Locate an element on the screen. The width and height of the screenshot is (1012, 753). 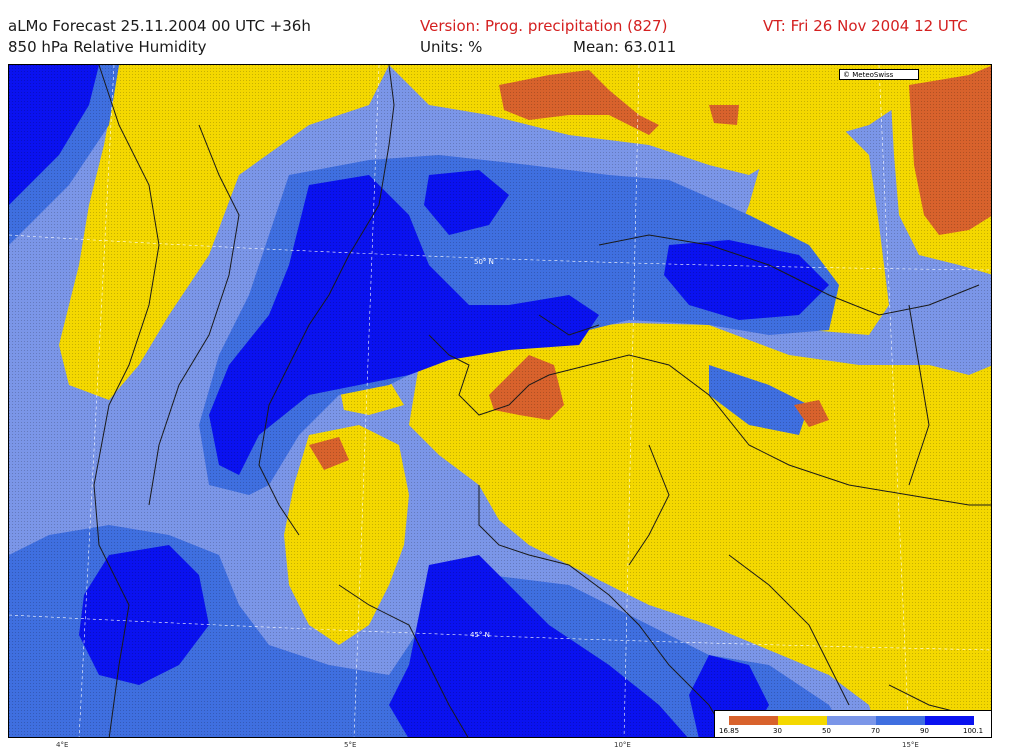
legend-level-4: 90 is located at coordinates (924, 731).